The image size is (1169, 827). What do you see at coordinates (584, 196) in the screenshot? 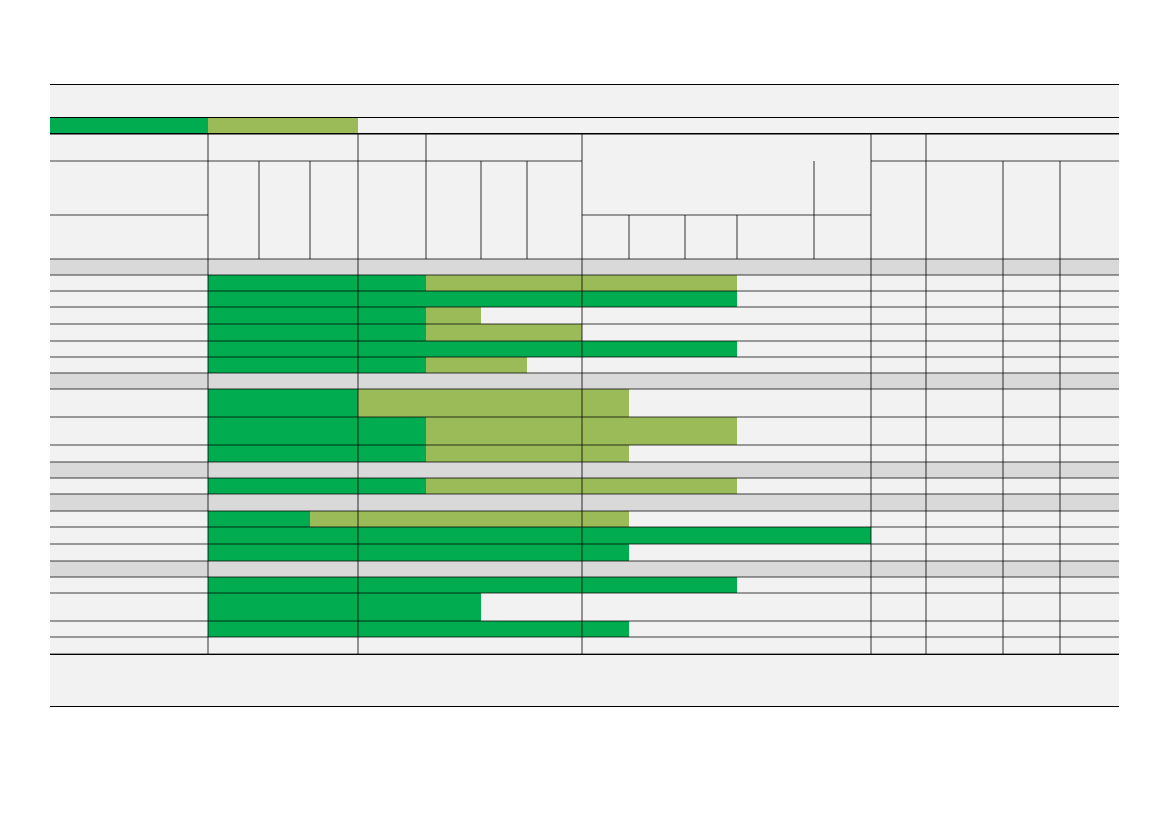
I see `table-header` at bounding box center [584, 196].